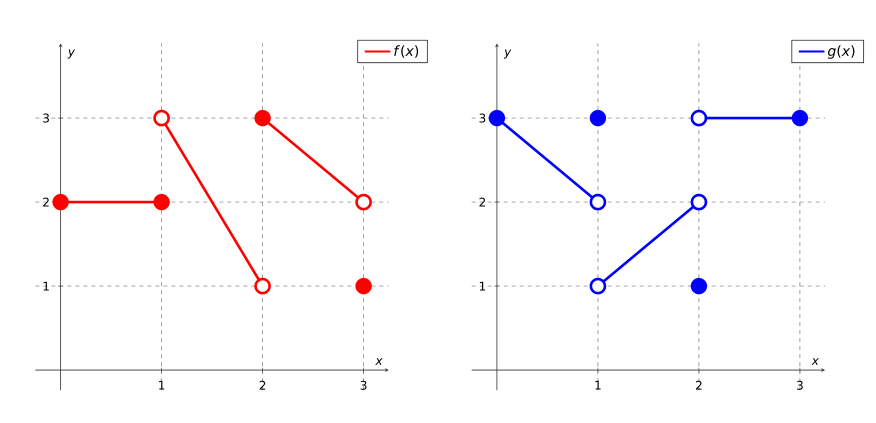 Image resolution: width=876 pixels, height=423 pixels. What do you see at coordinates (841, 52) in the screenshot?
I see `legend-label: g(x)` at bounding box center [841, 52].